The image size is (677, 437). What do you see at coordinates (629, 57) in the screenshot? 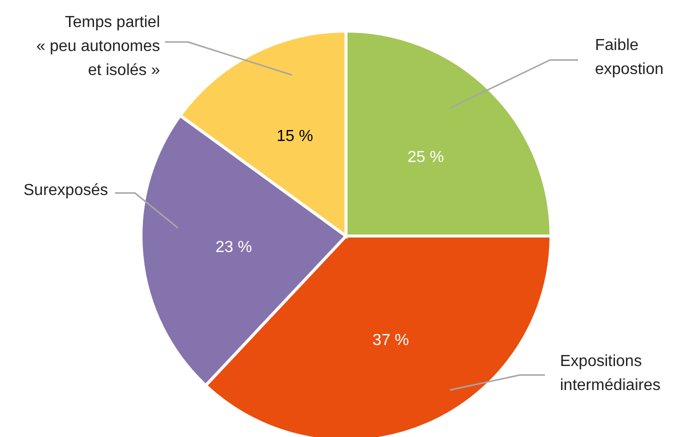
I see `slice-label: Faible expostion` at bounding box center [629, 57].